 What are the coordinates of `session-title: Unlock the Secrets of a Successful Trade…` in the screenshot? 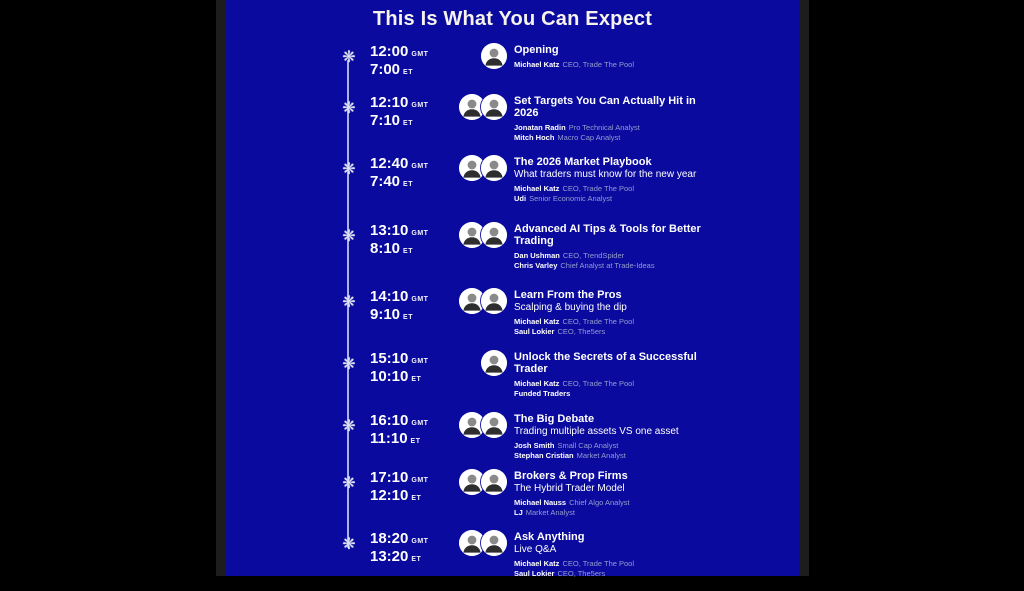 It's located at (605, 363).